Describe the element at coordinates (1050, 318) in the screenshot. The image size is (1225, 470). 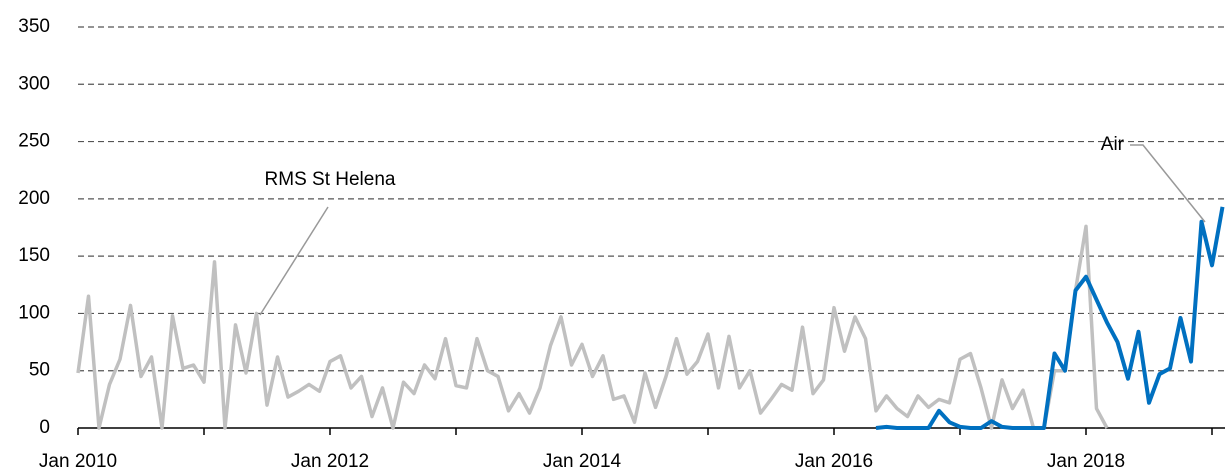
I see `series-line` at that location.